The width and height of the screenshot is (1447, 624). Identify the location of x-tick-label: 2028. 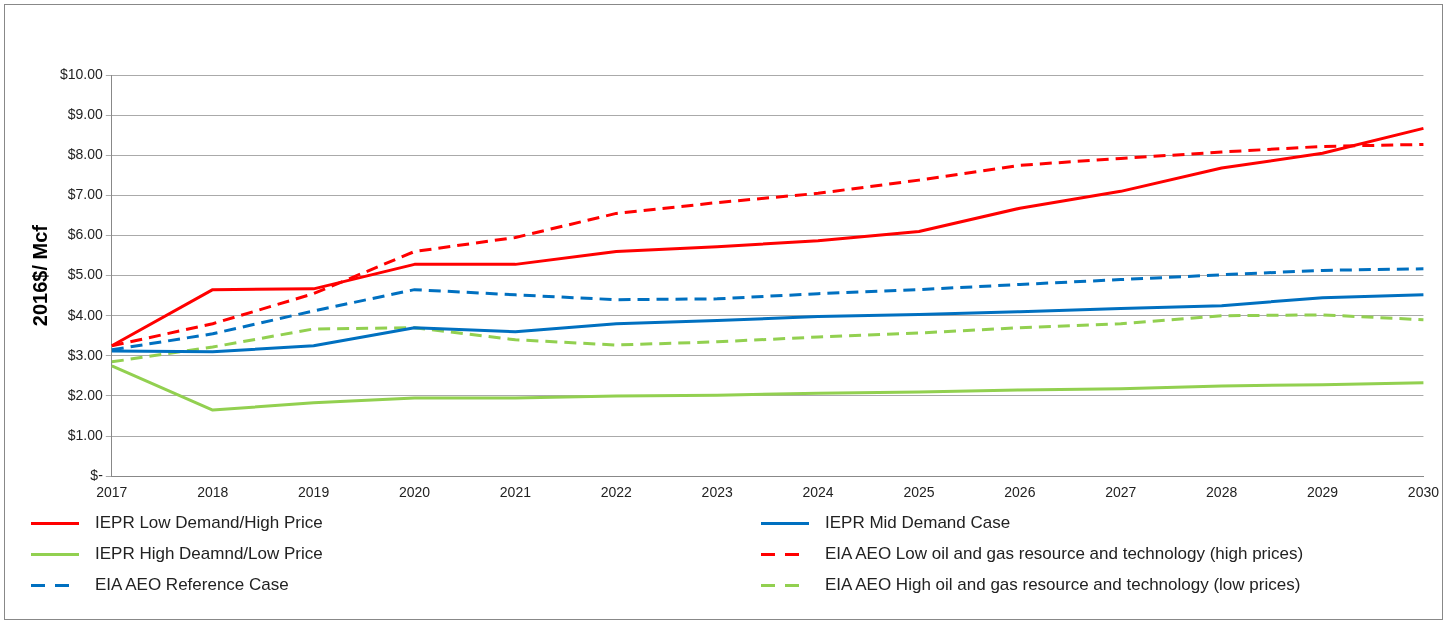
(1222, 492).